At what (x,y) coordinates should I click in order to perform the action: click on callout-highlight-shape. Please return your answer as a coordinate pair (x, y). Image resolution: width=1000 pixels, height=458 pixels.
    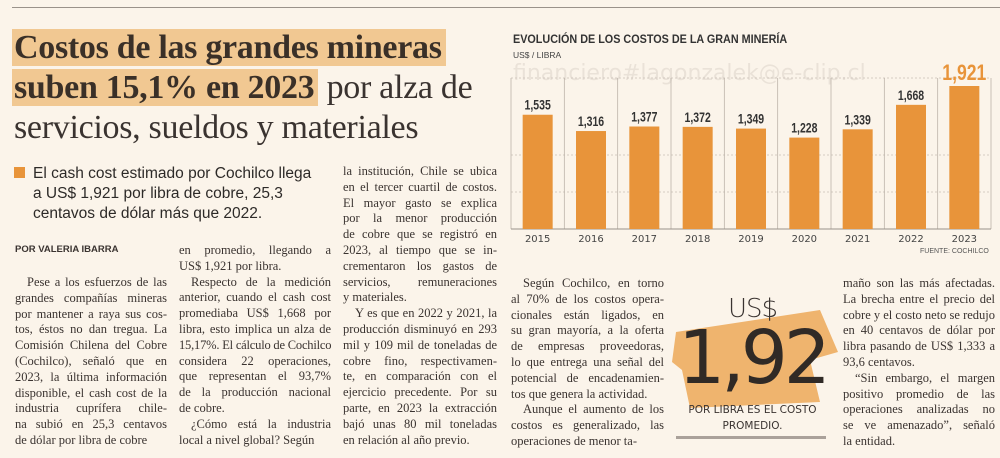
    Looking at the image, I should click on (755, 359).